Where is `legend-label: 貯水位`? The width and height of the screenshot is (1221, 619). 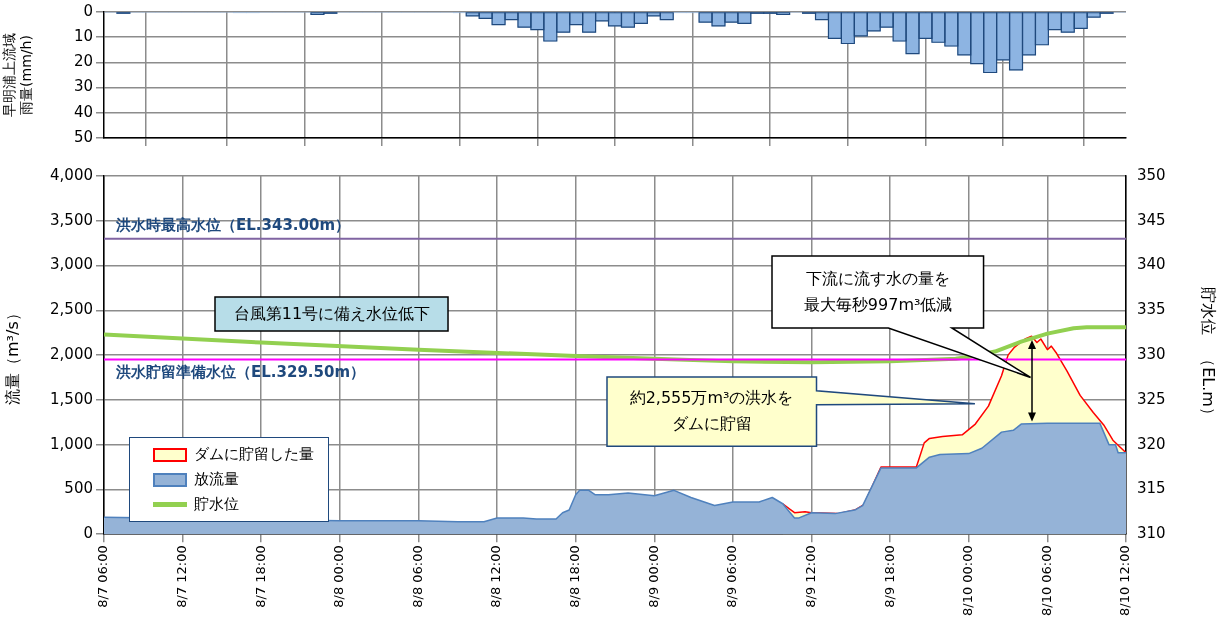
legend-label: 貯水位 is located at coordinates (216, 505).